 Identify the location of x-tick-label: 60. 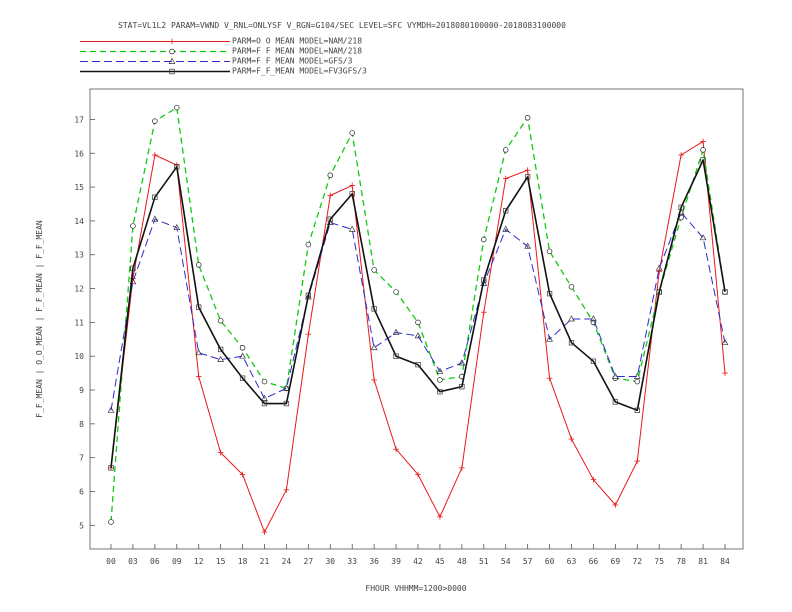
(550, 561).